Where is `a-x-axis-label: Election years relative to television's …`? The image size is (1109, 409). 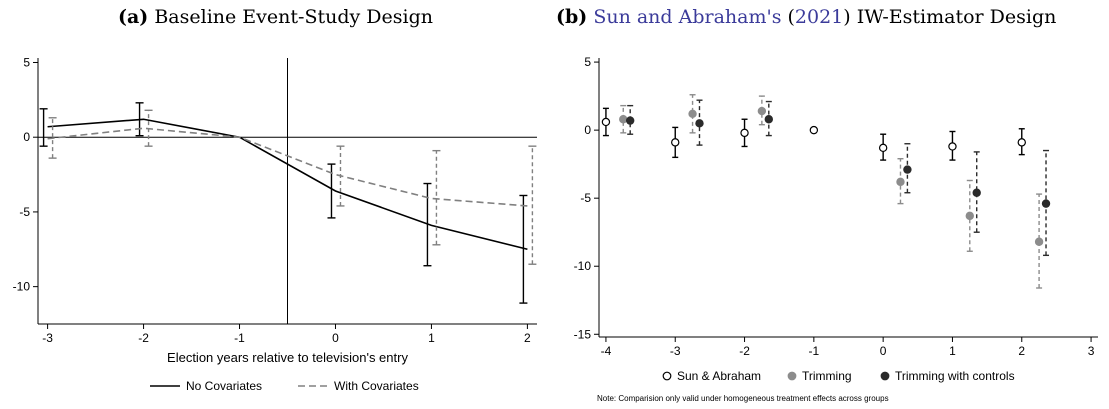
a-x-axis-label: Election years relative to television's … is located at coordinates (287, 357).